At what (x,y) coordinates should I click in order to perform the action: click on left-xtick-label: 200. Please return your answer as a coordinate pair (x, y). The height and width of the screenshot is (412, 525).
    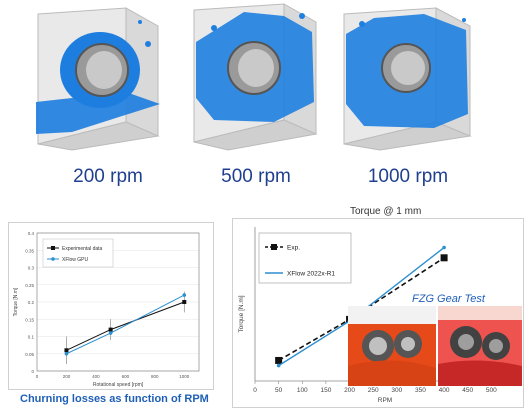
    Looking at the image, I should click on (67, 376).